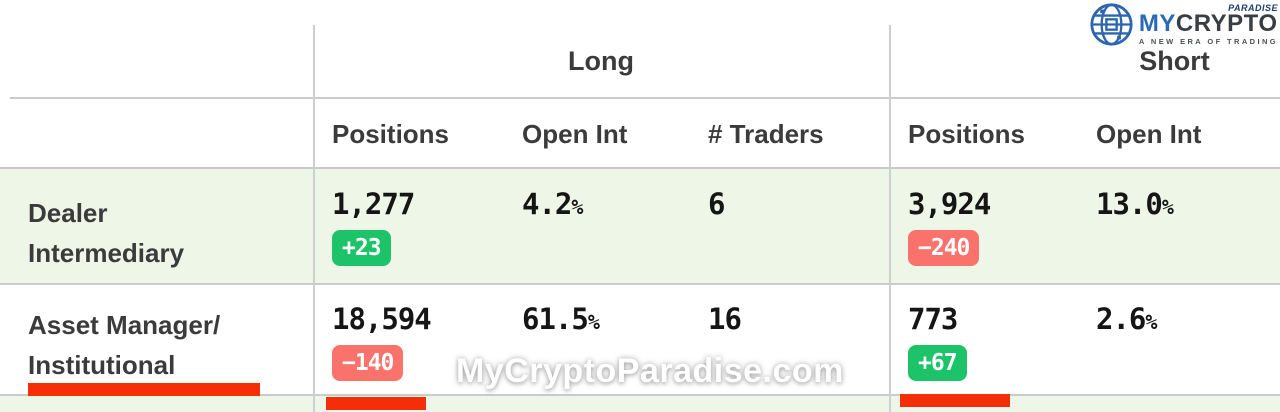 The image size is (1280, 412). I want to click on traders-value: 16, so click(725, 319).